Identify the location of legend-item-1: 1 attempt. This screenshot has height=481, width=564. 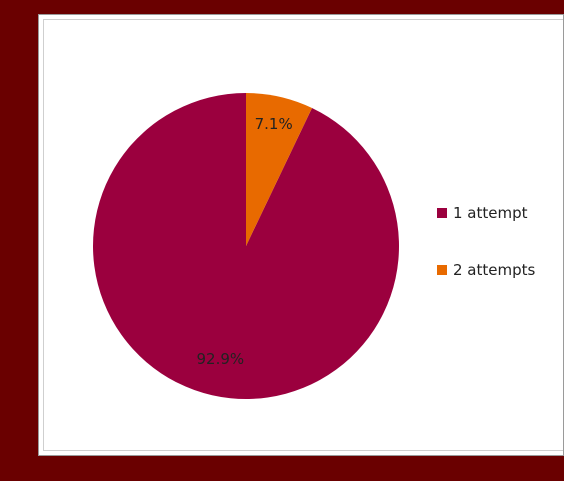
(486, 213).